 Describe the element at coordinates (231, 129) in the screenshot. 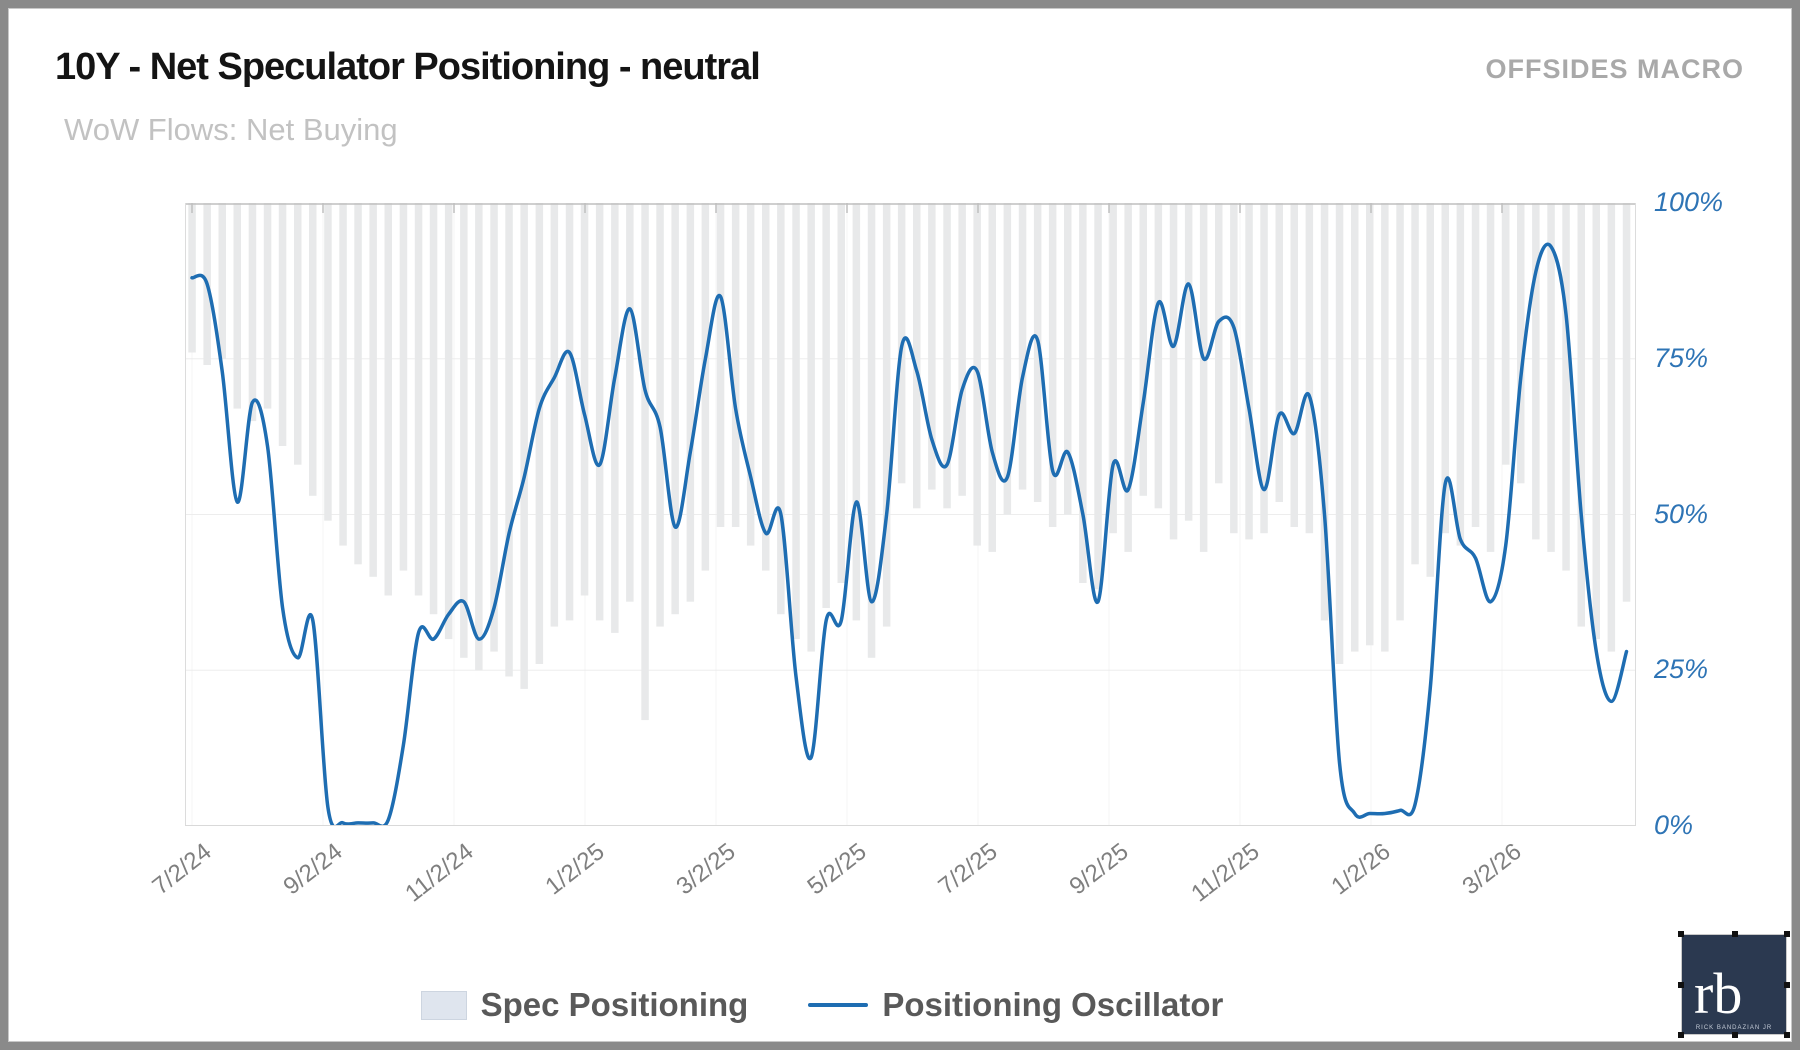

I see `chart-subtitle: WoW Flows: Net Buying` at that location.